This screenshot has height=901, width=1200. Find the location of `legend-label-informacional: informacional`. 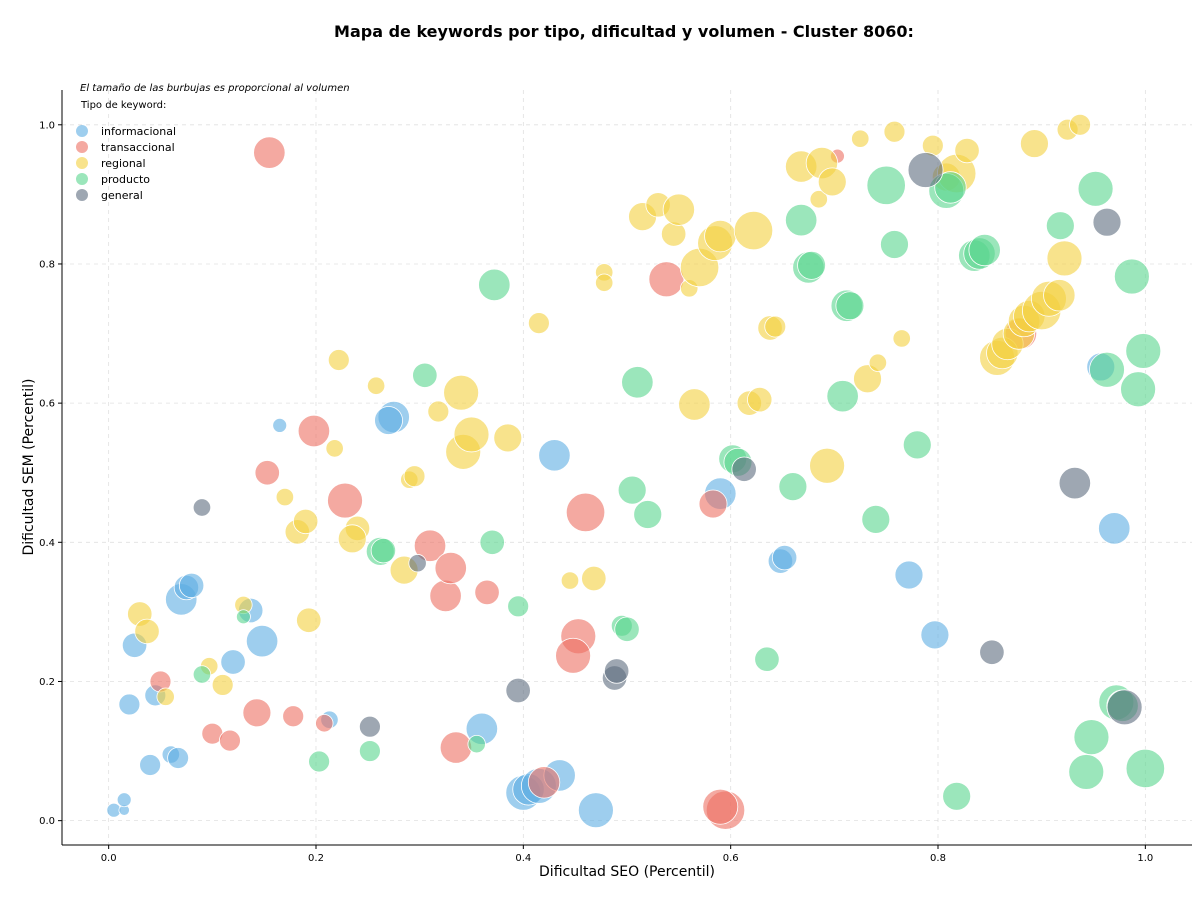

legend-label-informacional: informacional is located at coordinates (138, 131).